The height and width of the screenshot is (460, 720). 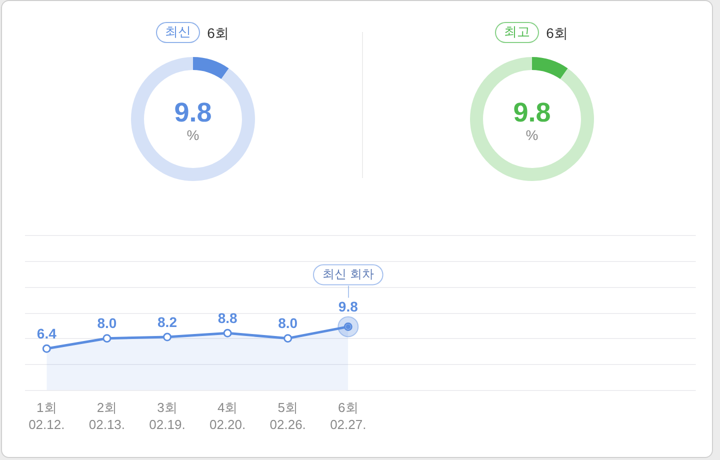 I want to click on data-label: 8.2, so click(x=168, y=322).